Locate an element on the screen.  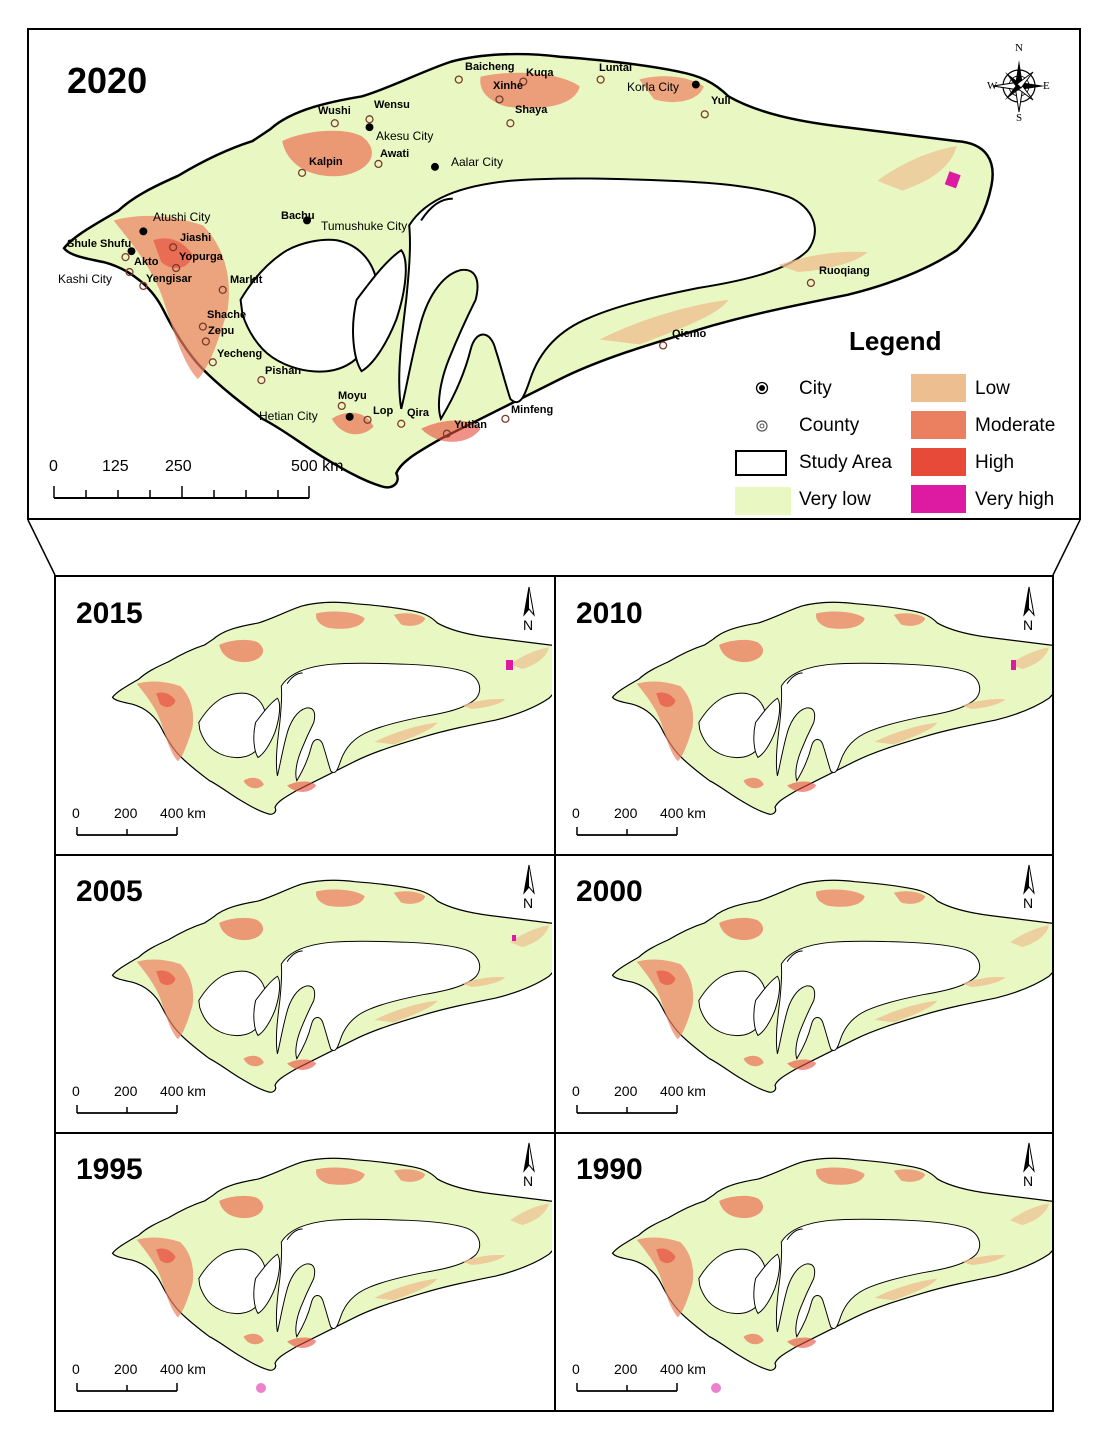
county-label: Minfeng is located at coordinates (532, 410).